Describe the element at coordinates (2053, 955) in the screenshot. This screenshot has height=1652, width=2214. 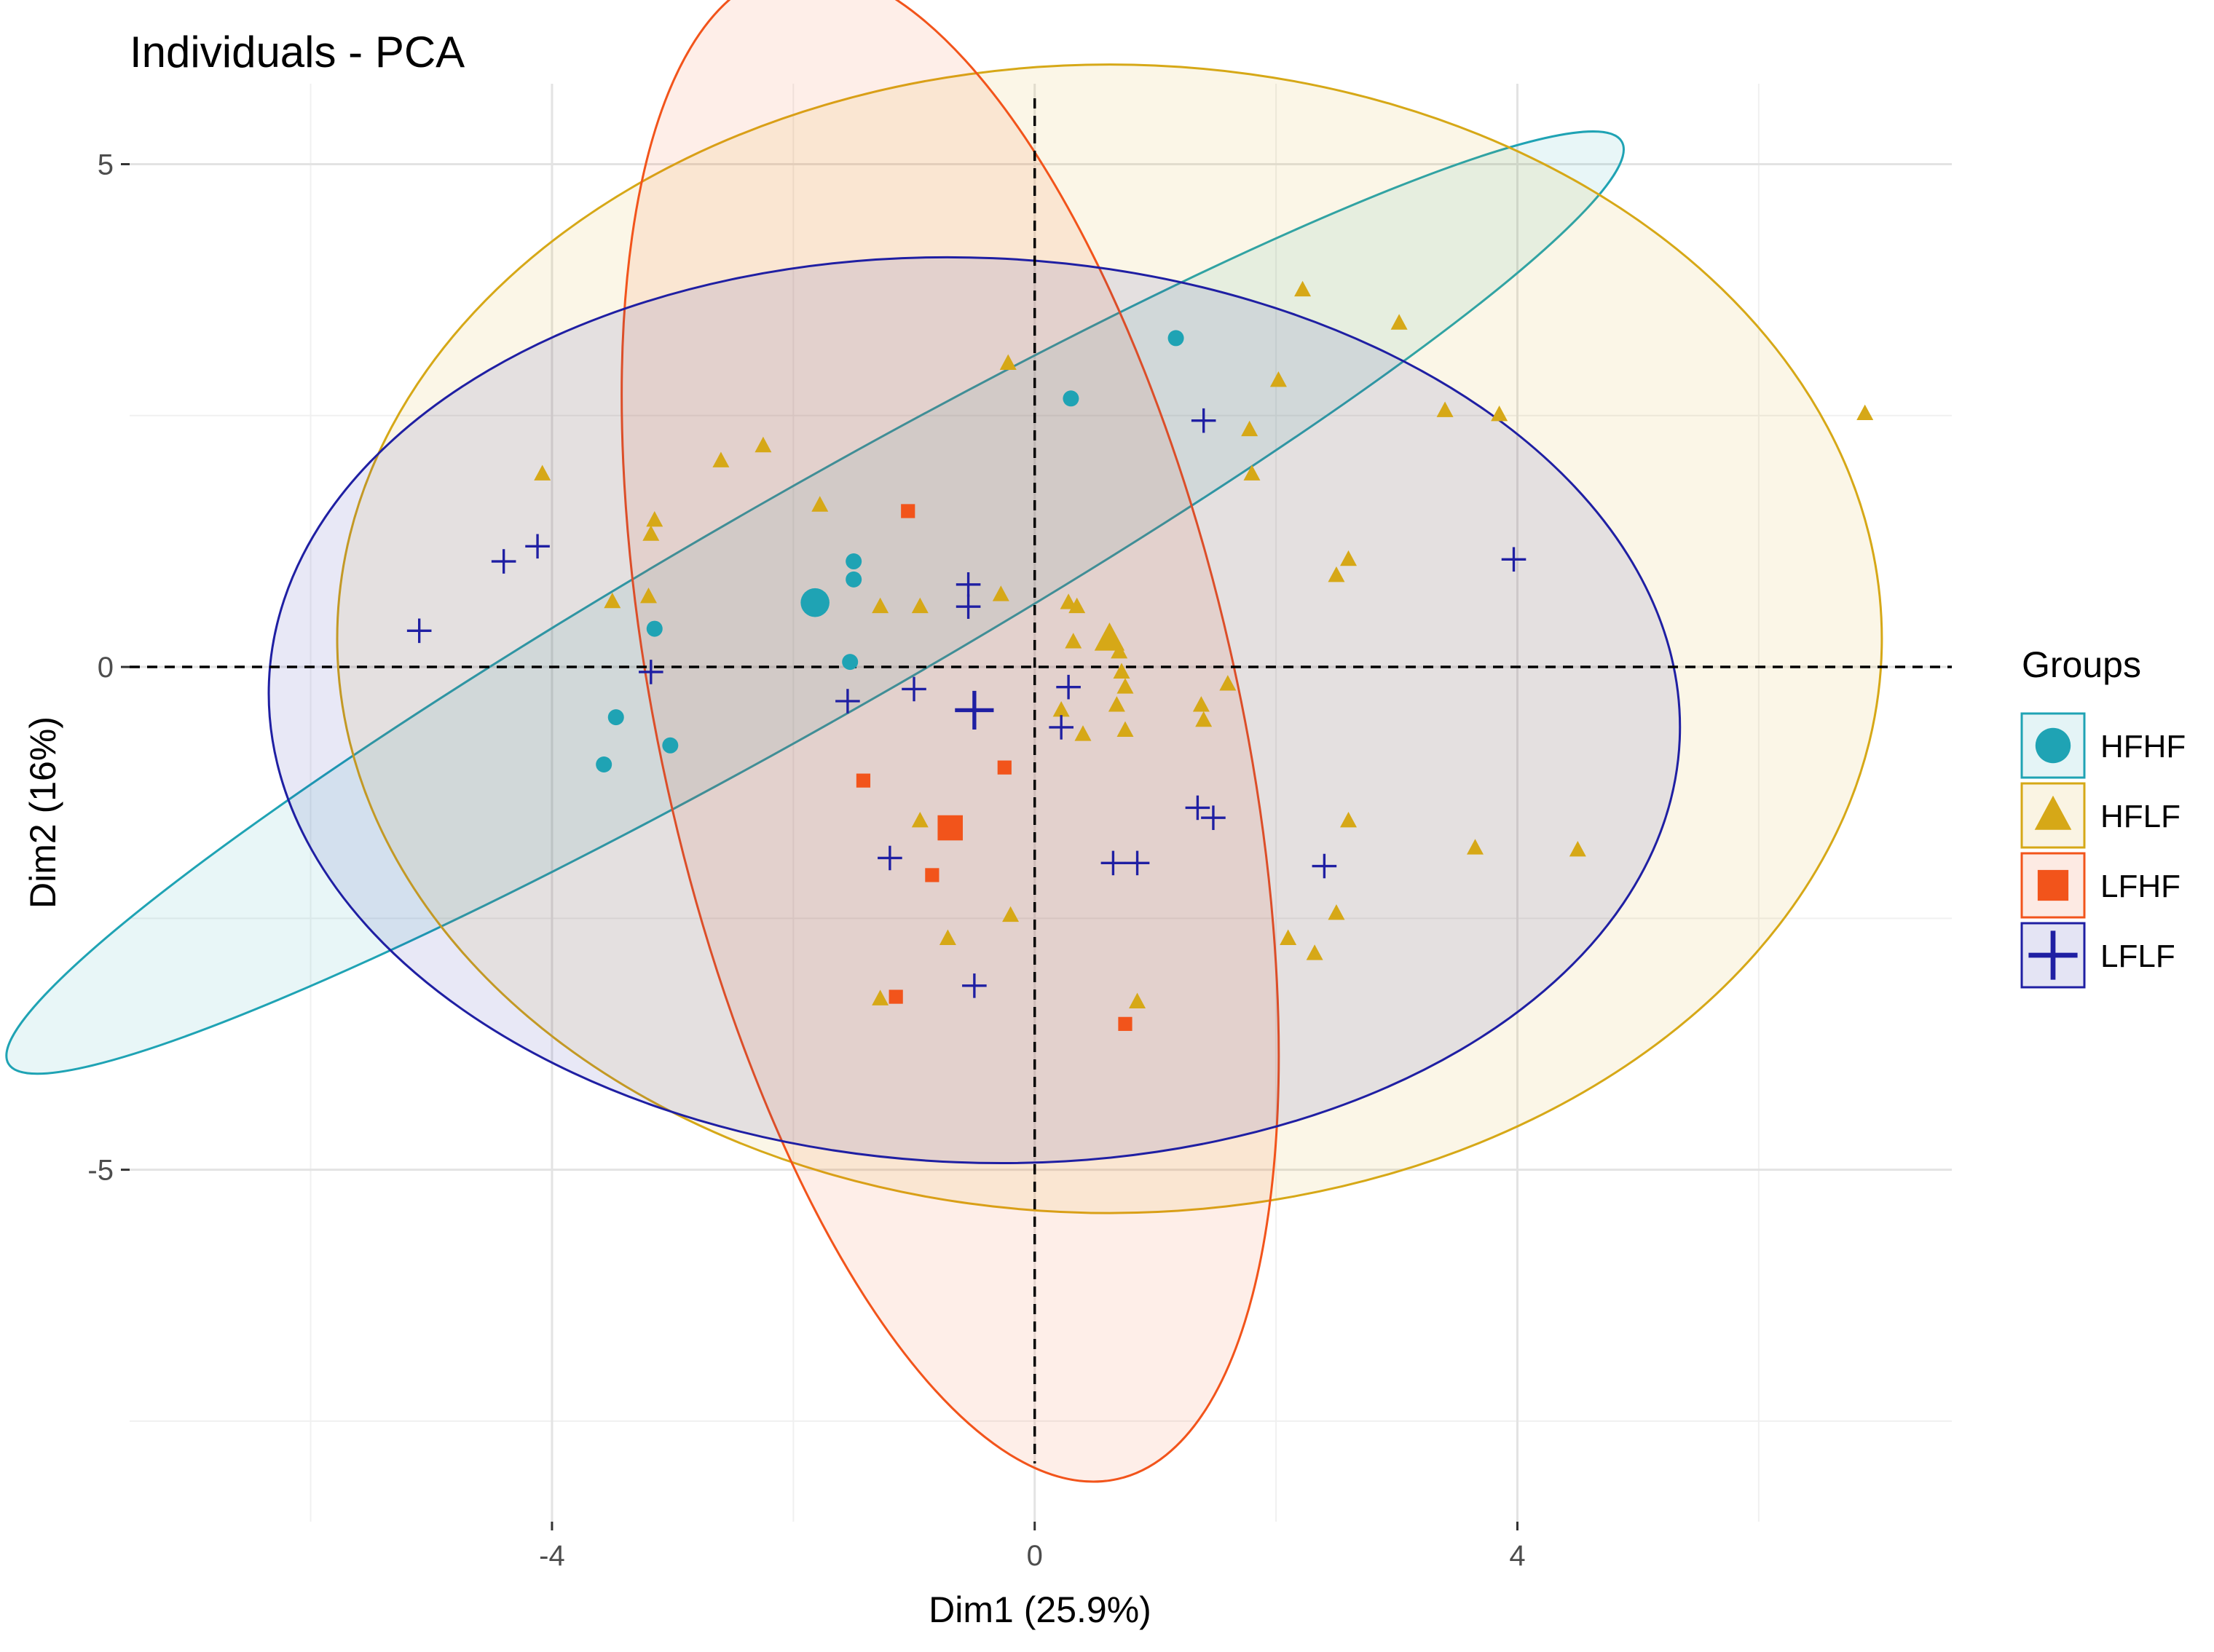
I see `legend-marker-lflf` at that location.